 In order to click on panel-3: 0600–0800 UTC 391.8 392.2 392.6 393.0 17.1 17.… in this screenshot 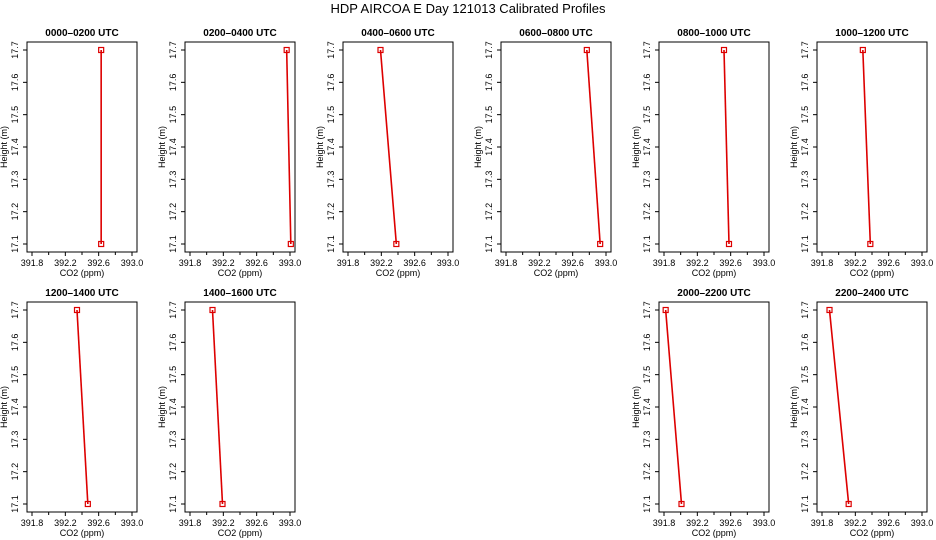, I will do `click(545, 153)`.